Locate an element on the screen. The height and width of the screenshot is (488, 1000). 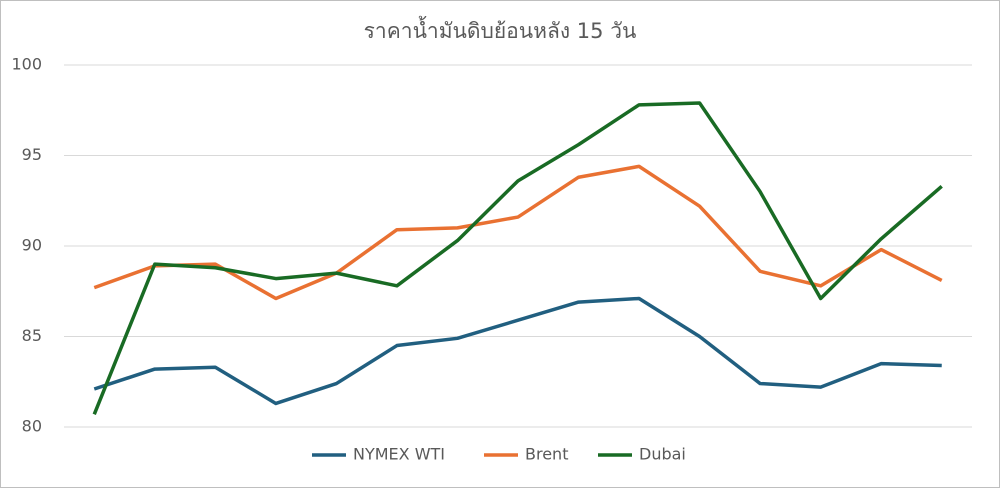
legend-label: NYMEX WTI is located at coordinates (399, 454).